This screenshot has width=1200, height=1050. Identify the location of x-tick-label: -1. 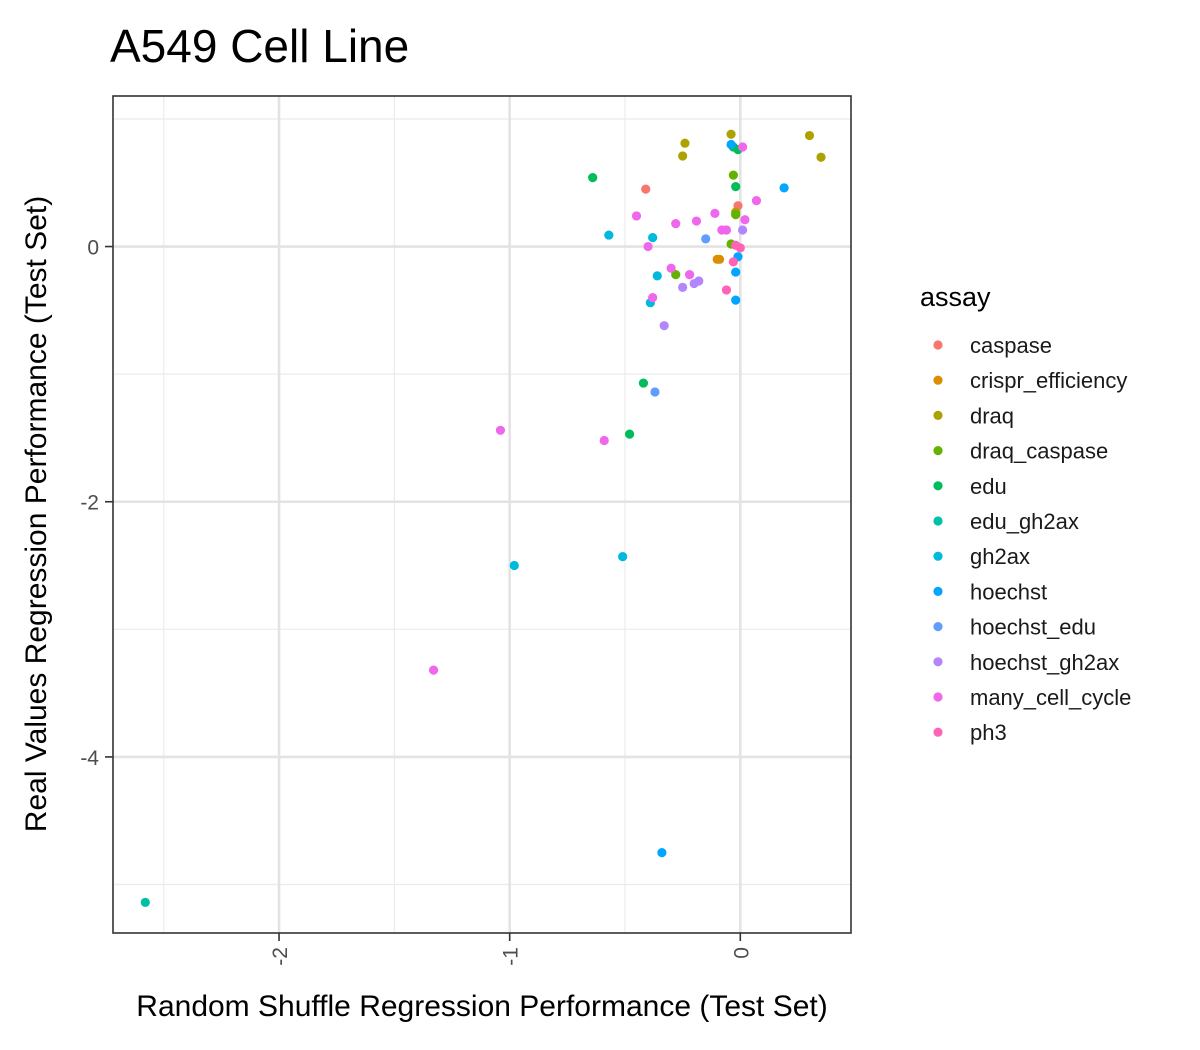
(511, 956).